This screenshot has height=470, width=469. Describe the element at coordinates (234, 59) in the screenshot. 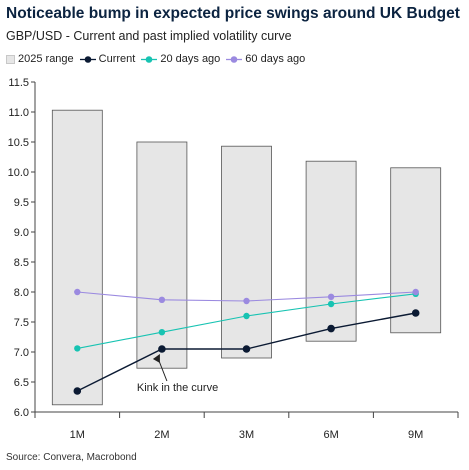

I see `legend-swatch-60-days` at that location.